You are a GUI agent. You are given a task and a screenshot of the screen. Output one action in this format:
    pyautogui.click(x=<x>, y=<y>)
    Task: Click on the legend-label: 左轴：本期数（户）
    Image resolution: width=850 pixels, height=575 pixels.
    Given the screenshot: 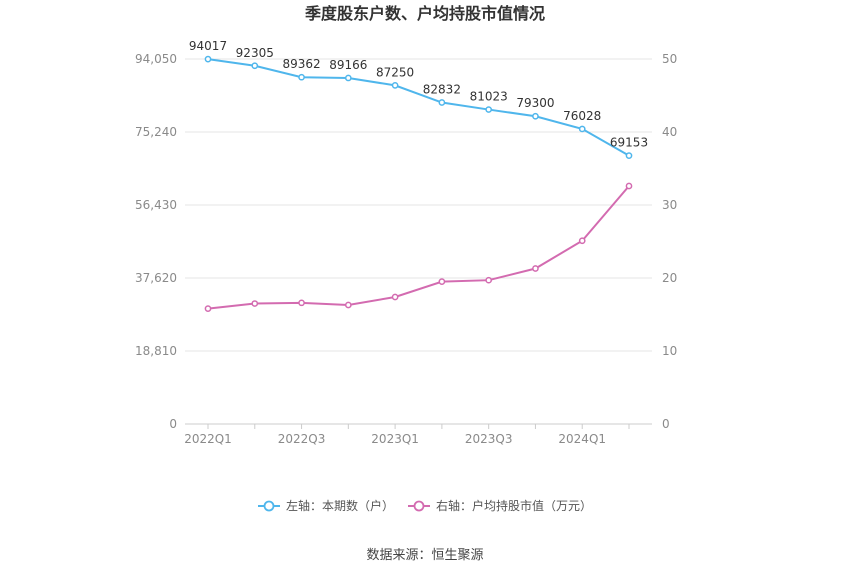 What is the action you would take?
    pyautogui.click(x=340, y=505)
    